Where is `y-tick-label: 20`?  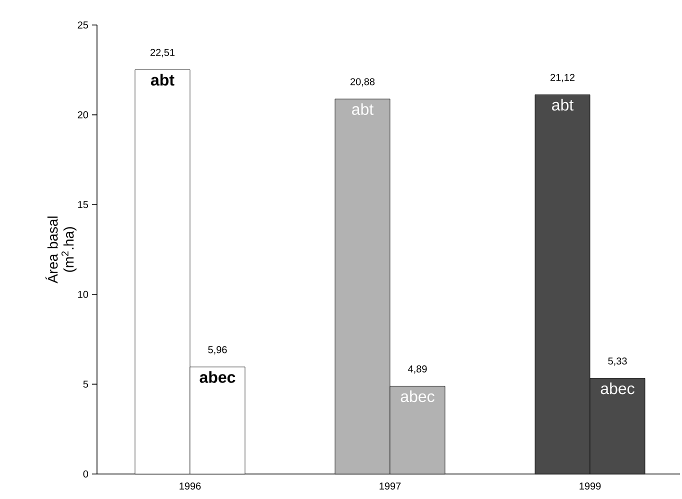
y-tick-label: 20 is located at coordinates (83, 114).